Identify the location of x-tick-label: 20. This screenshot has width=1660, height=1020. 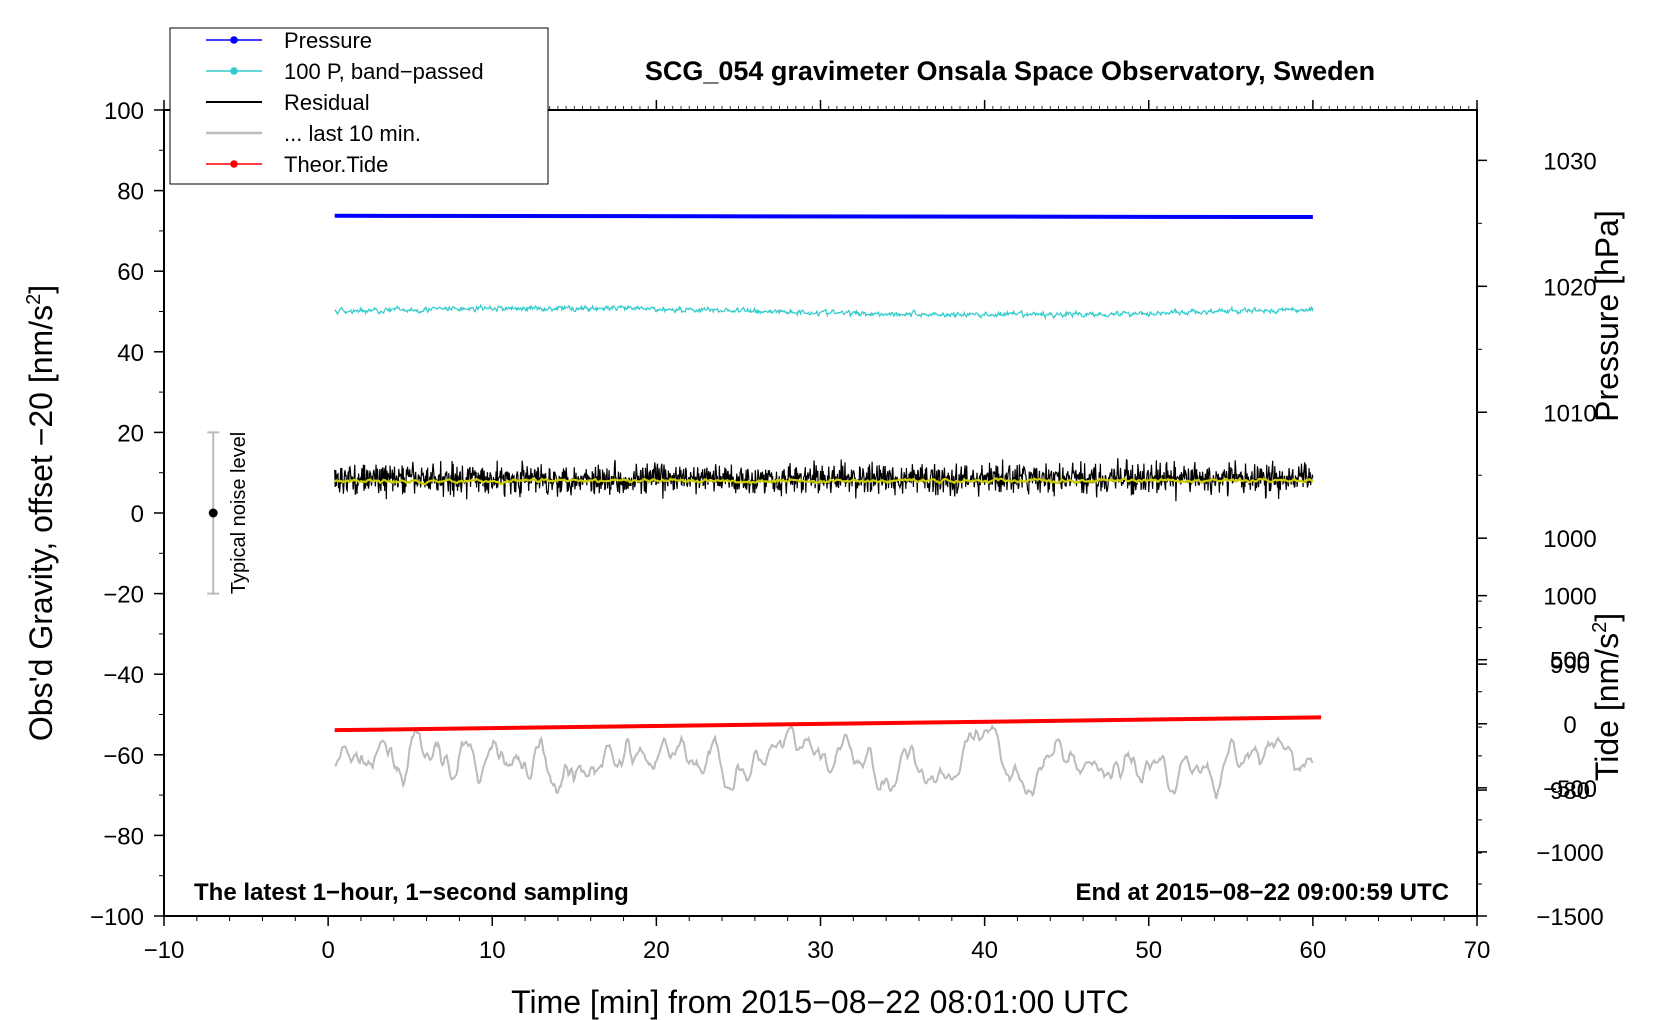
(656, 950).